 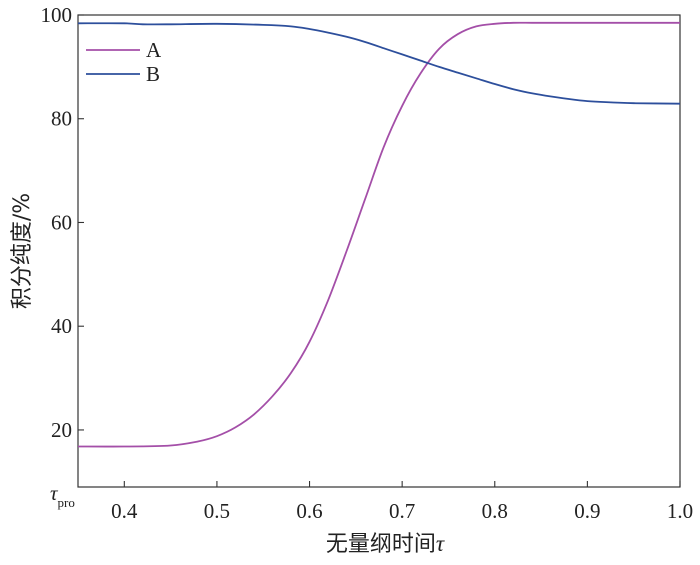 I want to click on x-axis-ticks: 0.4 0.5 0.6 0.7 0.8 0.9 1.0, so click(x=402, y=502).